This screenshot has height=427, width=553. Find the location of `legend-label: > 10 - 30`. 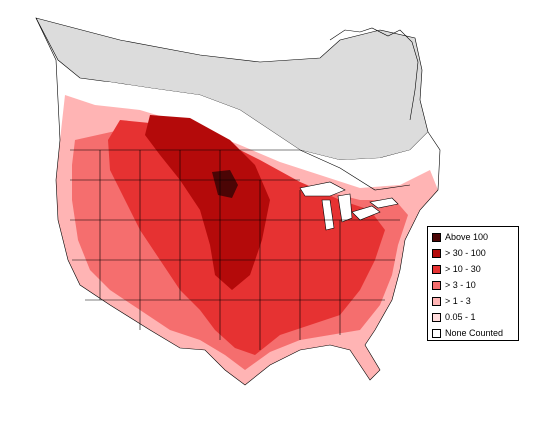

legend-label: > 10 - 30 is located at coordinates (463, 269).